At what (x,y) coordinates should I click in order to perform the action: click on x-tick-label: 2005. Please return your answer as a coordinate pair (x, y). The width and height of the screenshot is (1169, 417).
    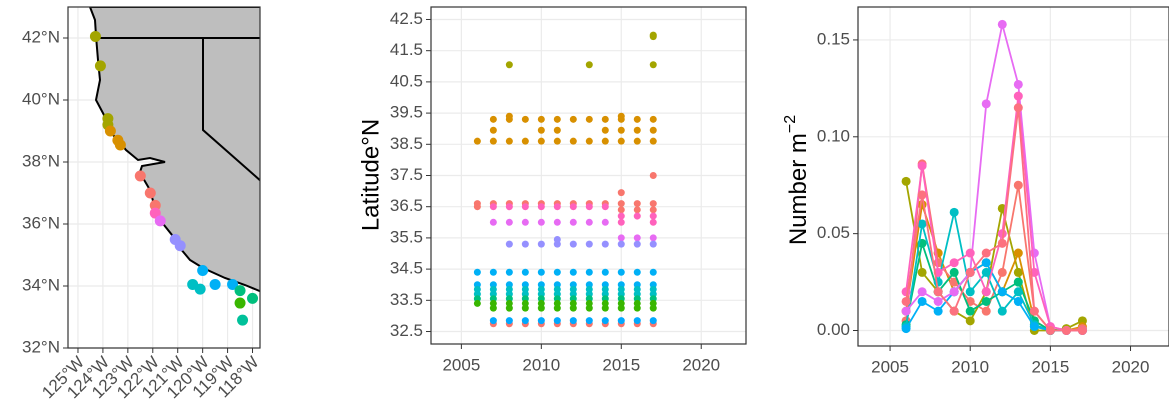
    Looking at the image, I should click on (890, 366).